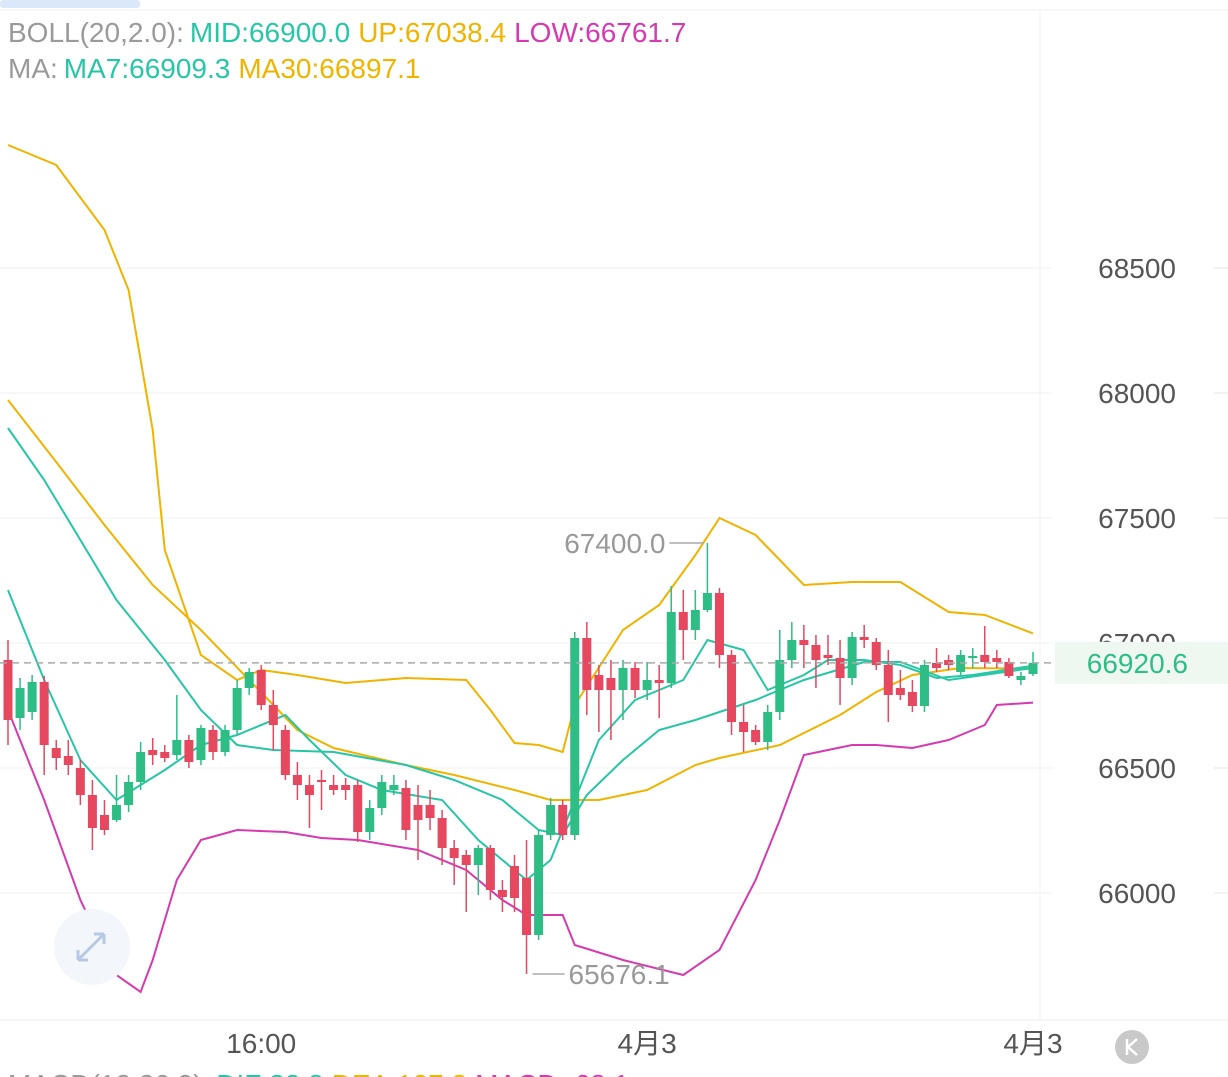 The height and width of the screenshot is (1077, 1228). I want to click on top-tab, so click(70, 4).